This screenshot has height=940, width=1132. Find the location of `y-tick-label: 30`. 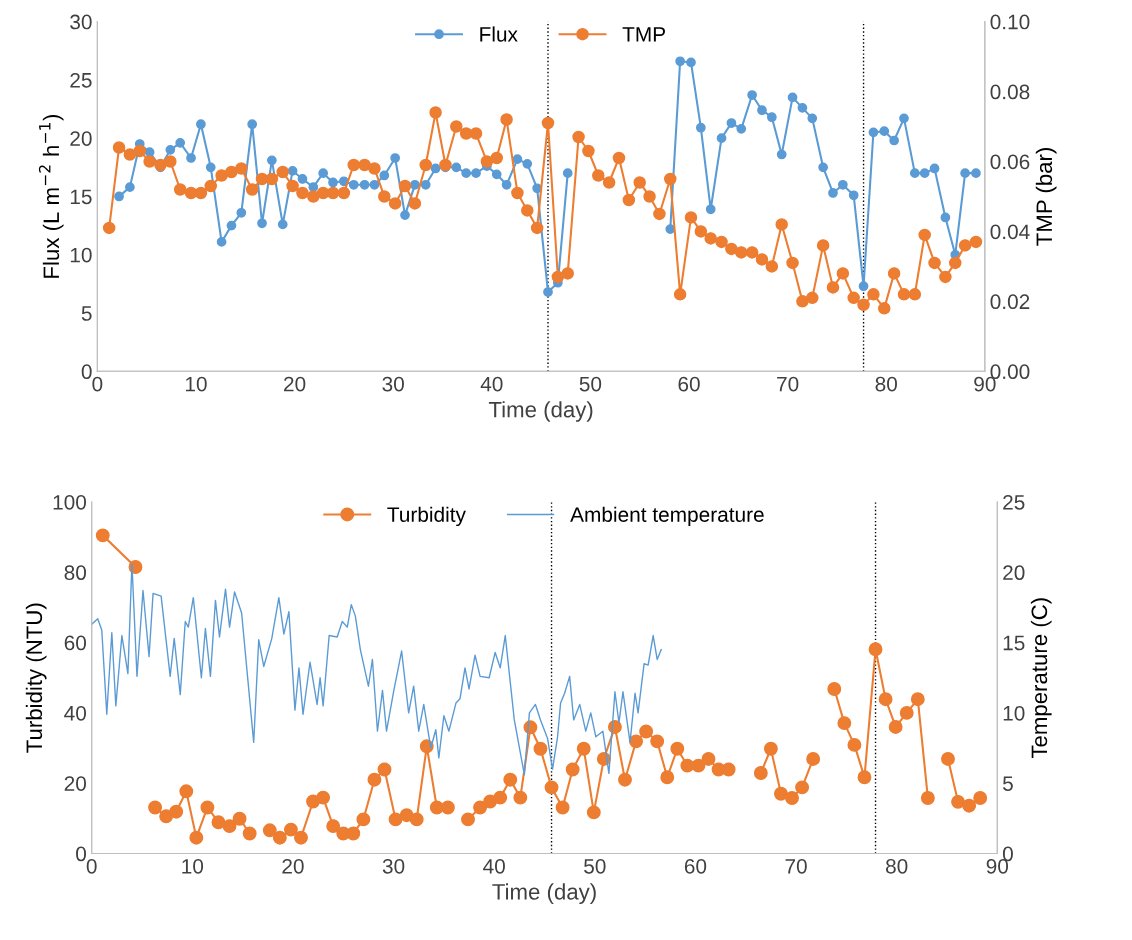

y-tick-label: 30 is located at coordinates (81, 22).